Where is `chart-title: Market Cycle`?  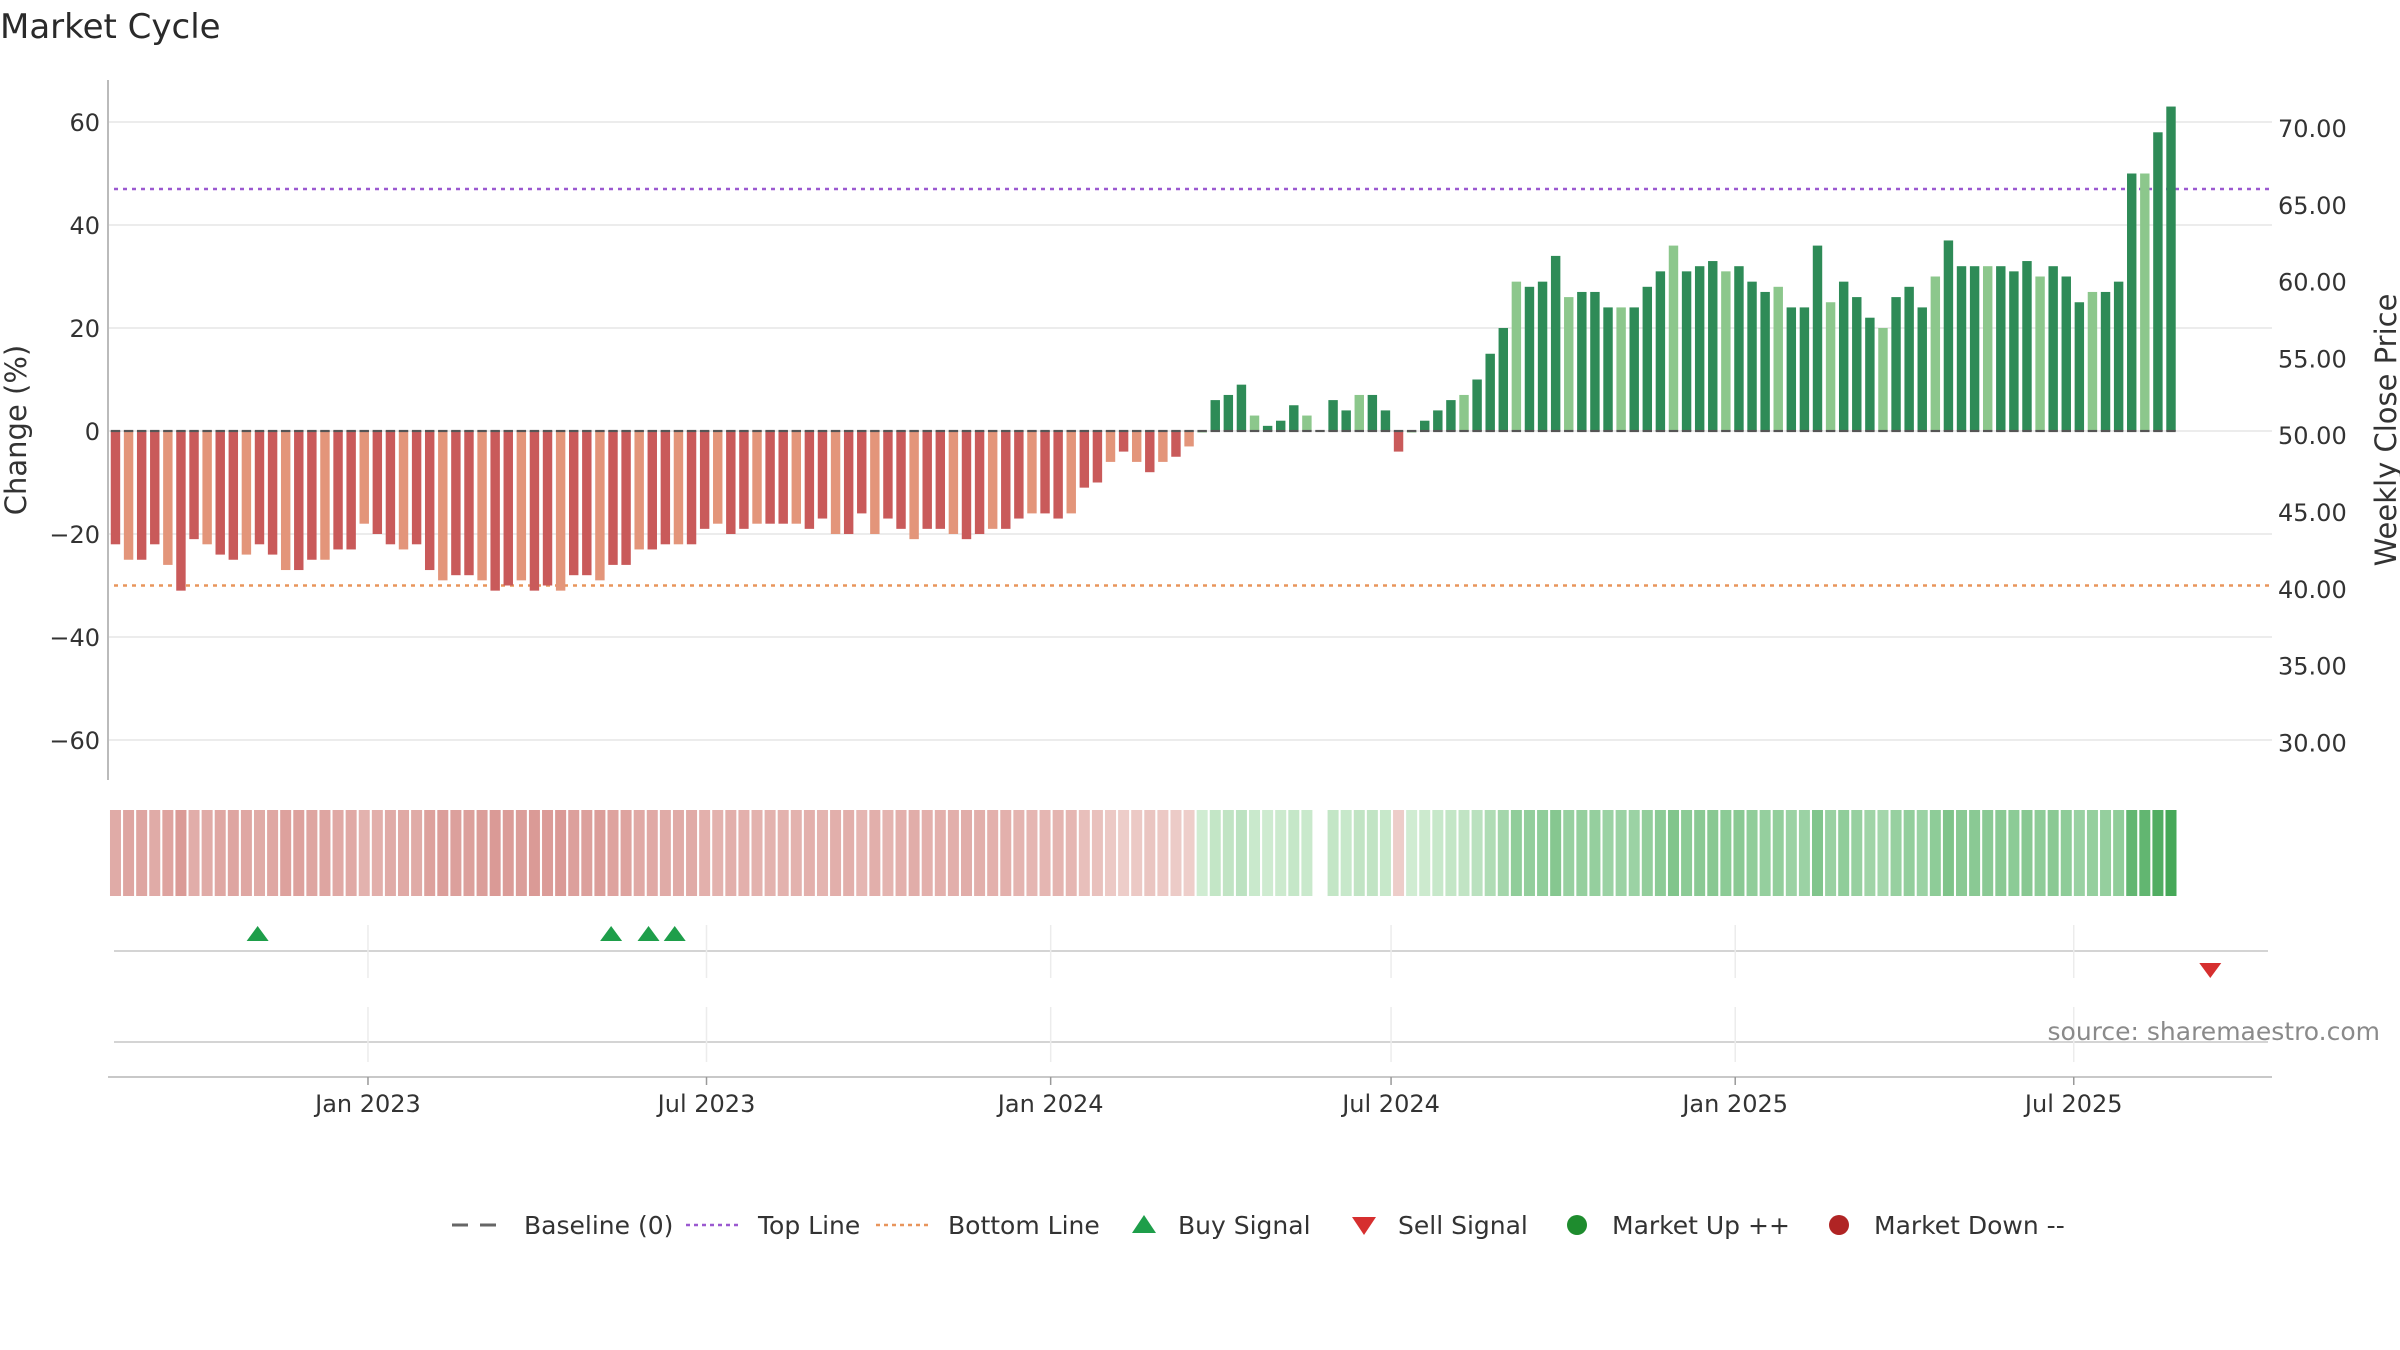 chart-title: Market Cycle is located at coordinates (110, 27).